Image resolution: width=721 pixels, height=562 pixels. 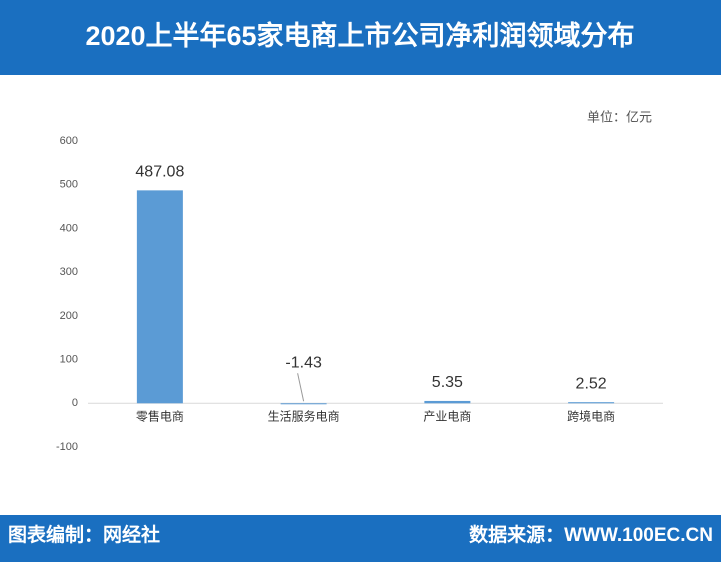 I want to click on y-tick-label: 200, so click(x=69, y=316).